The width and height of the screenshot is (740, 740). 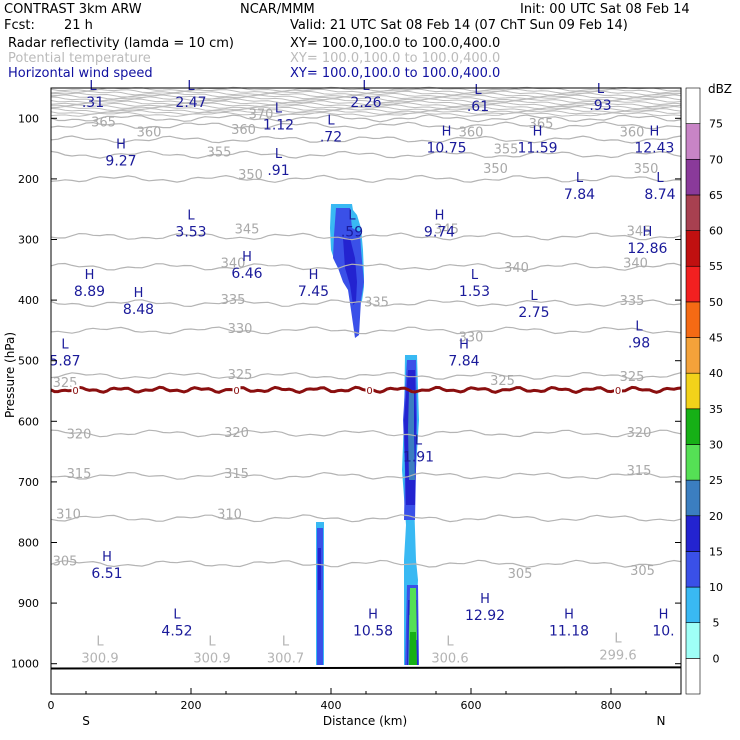 I want to click on colorbar-label: 45, so click(x=716, y=338).